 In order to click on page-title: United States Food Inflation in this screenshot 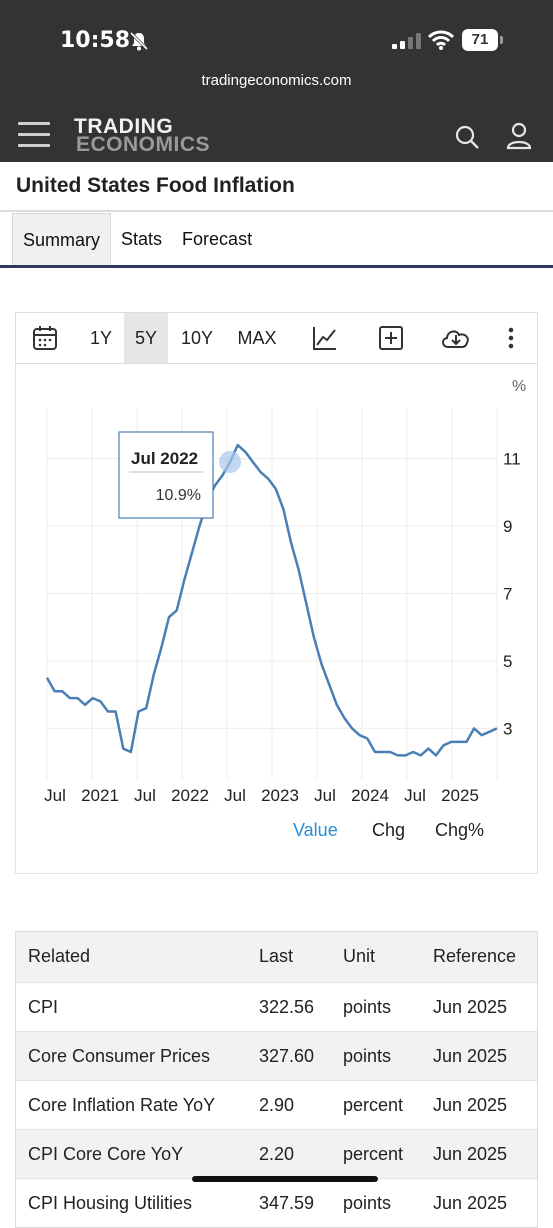, I will do `click(155, 185)`.